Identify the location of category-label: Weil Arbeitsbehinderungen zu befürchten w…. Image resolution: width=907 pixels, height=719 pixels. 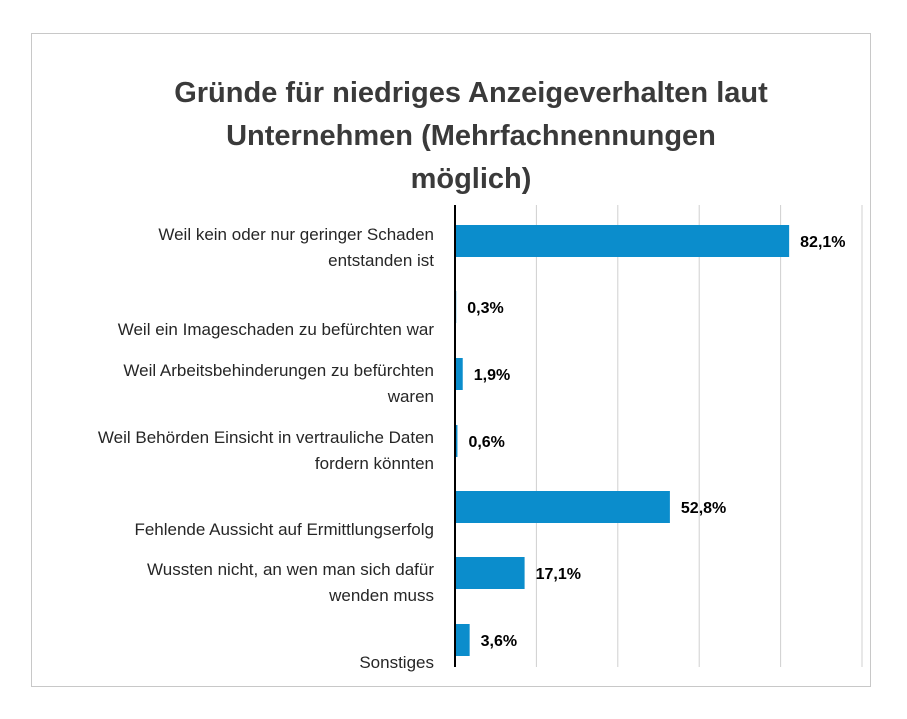
(278, 383).